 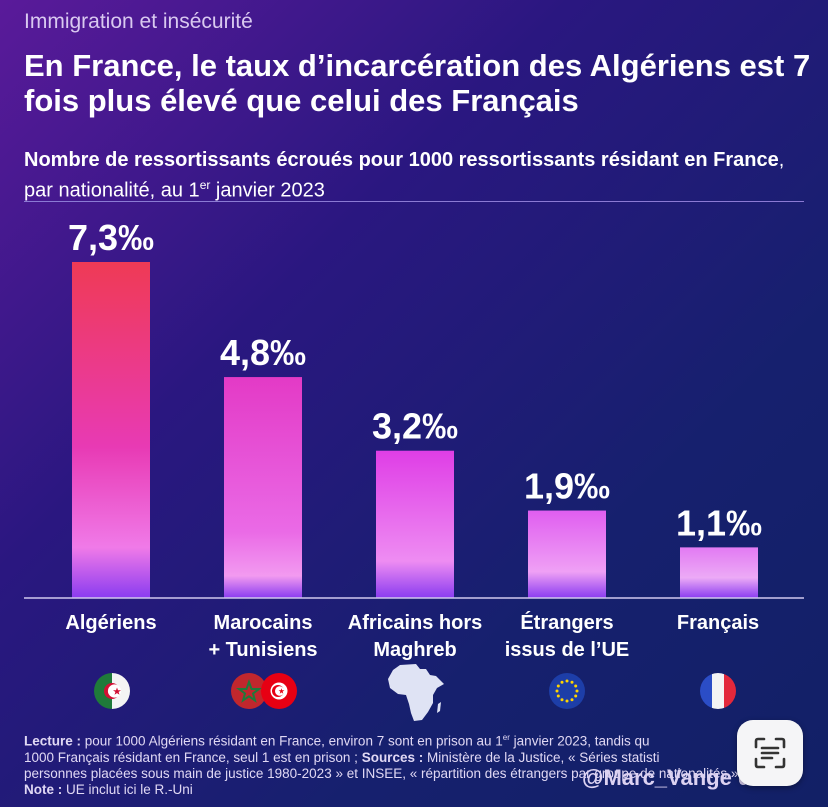 What do you see at coordinates (263, 636) in the screenshot?
I see `x-label-marocains-tunisiens: Marocains + Tunisiens` at bounding box center [263, 636].